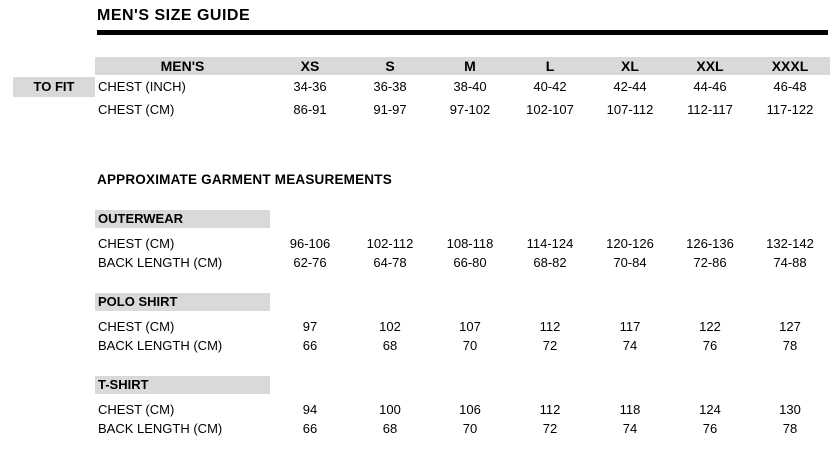  Describe the element at coordinates (710, 409) in the screenshot. I see `size-value-cell: 124` at that location.